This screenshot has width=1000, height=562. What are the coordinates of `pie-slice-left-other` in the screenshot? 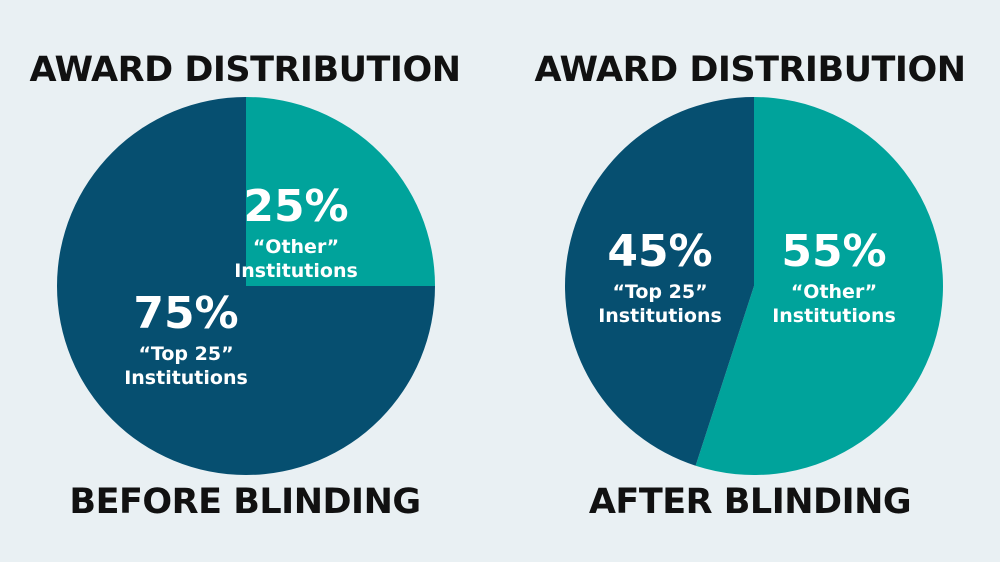 It's located at (340, 191).